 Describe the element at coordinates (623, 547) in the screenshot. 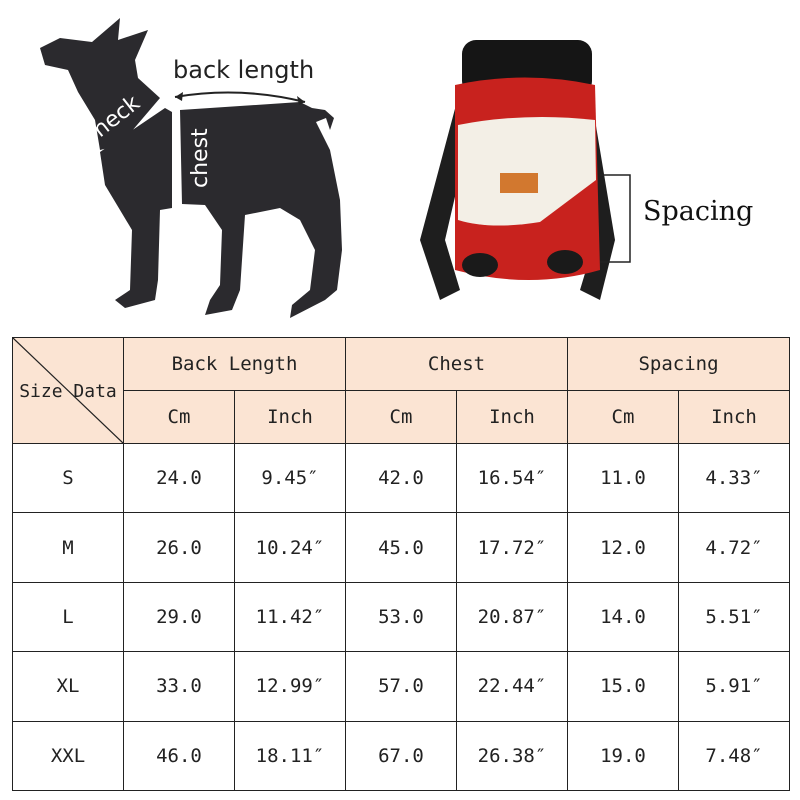

I see `value-cell: 12.0` at that location.